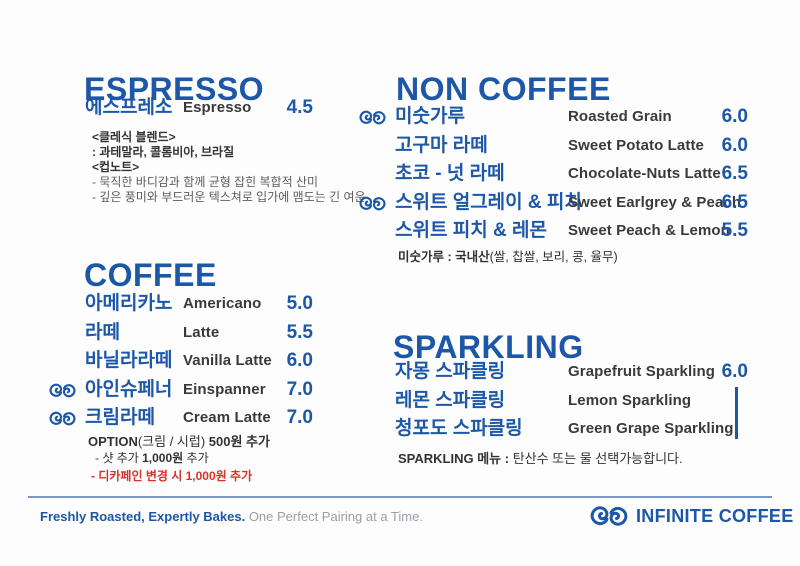  Describe the element at coordinates (173, 441) in the screenshot. I see `option-detail: (크림 / 시럽)` at that location.